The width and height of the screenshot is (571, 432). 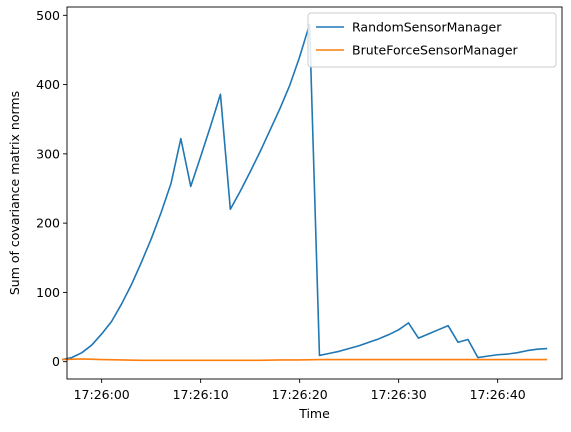 I want to click on x-tick-label-3: 17:26:30, so click(x=399, y=394).